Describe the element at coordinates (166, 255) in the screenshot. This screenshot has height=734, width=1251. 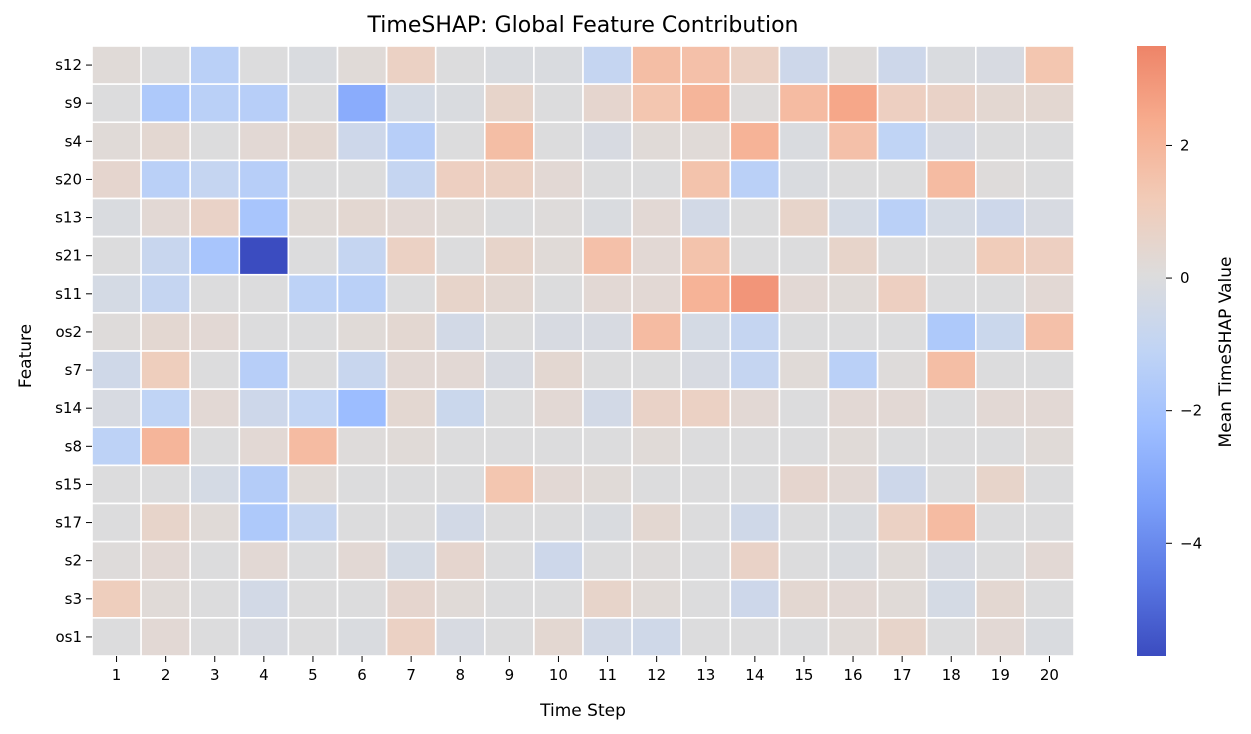
I see `heatmap-cell-s21-t2` at that location.